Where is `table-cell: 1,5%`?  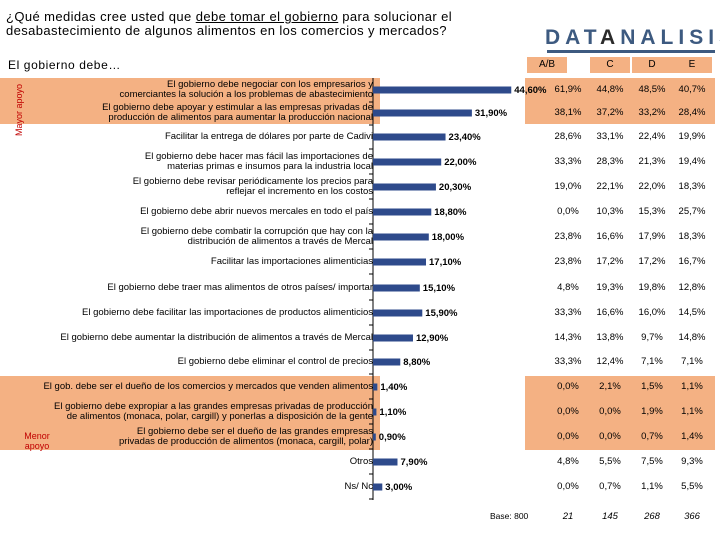
table-cell: 1,5% is located at coordinates (652, 386).